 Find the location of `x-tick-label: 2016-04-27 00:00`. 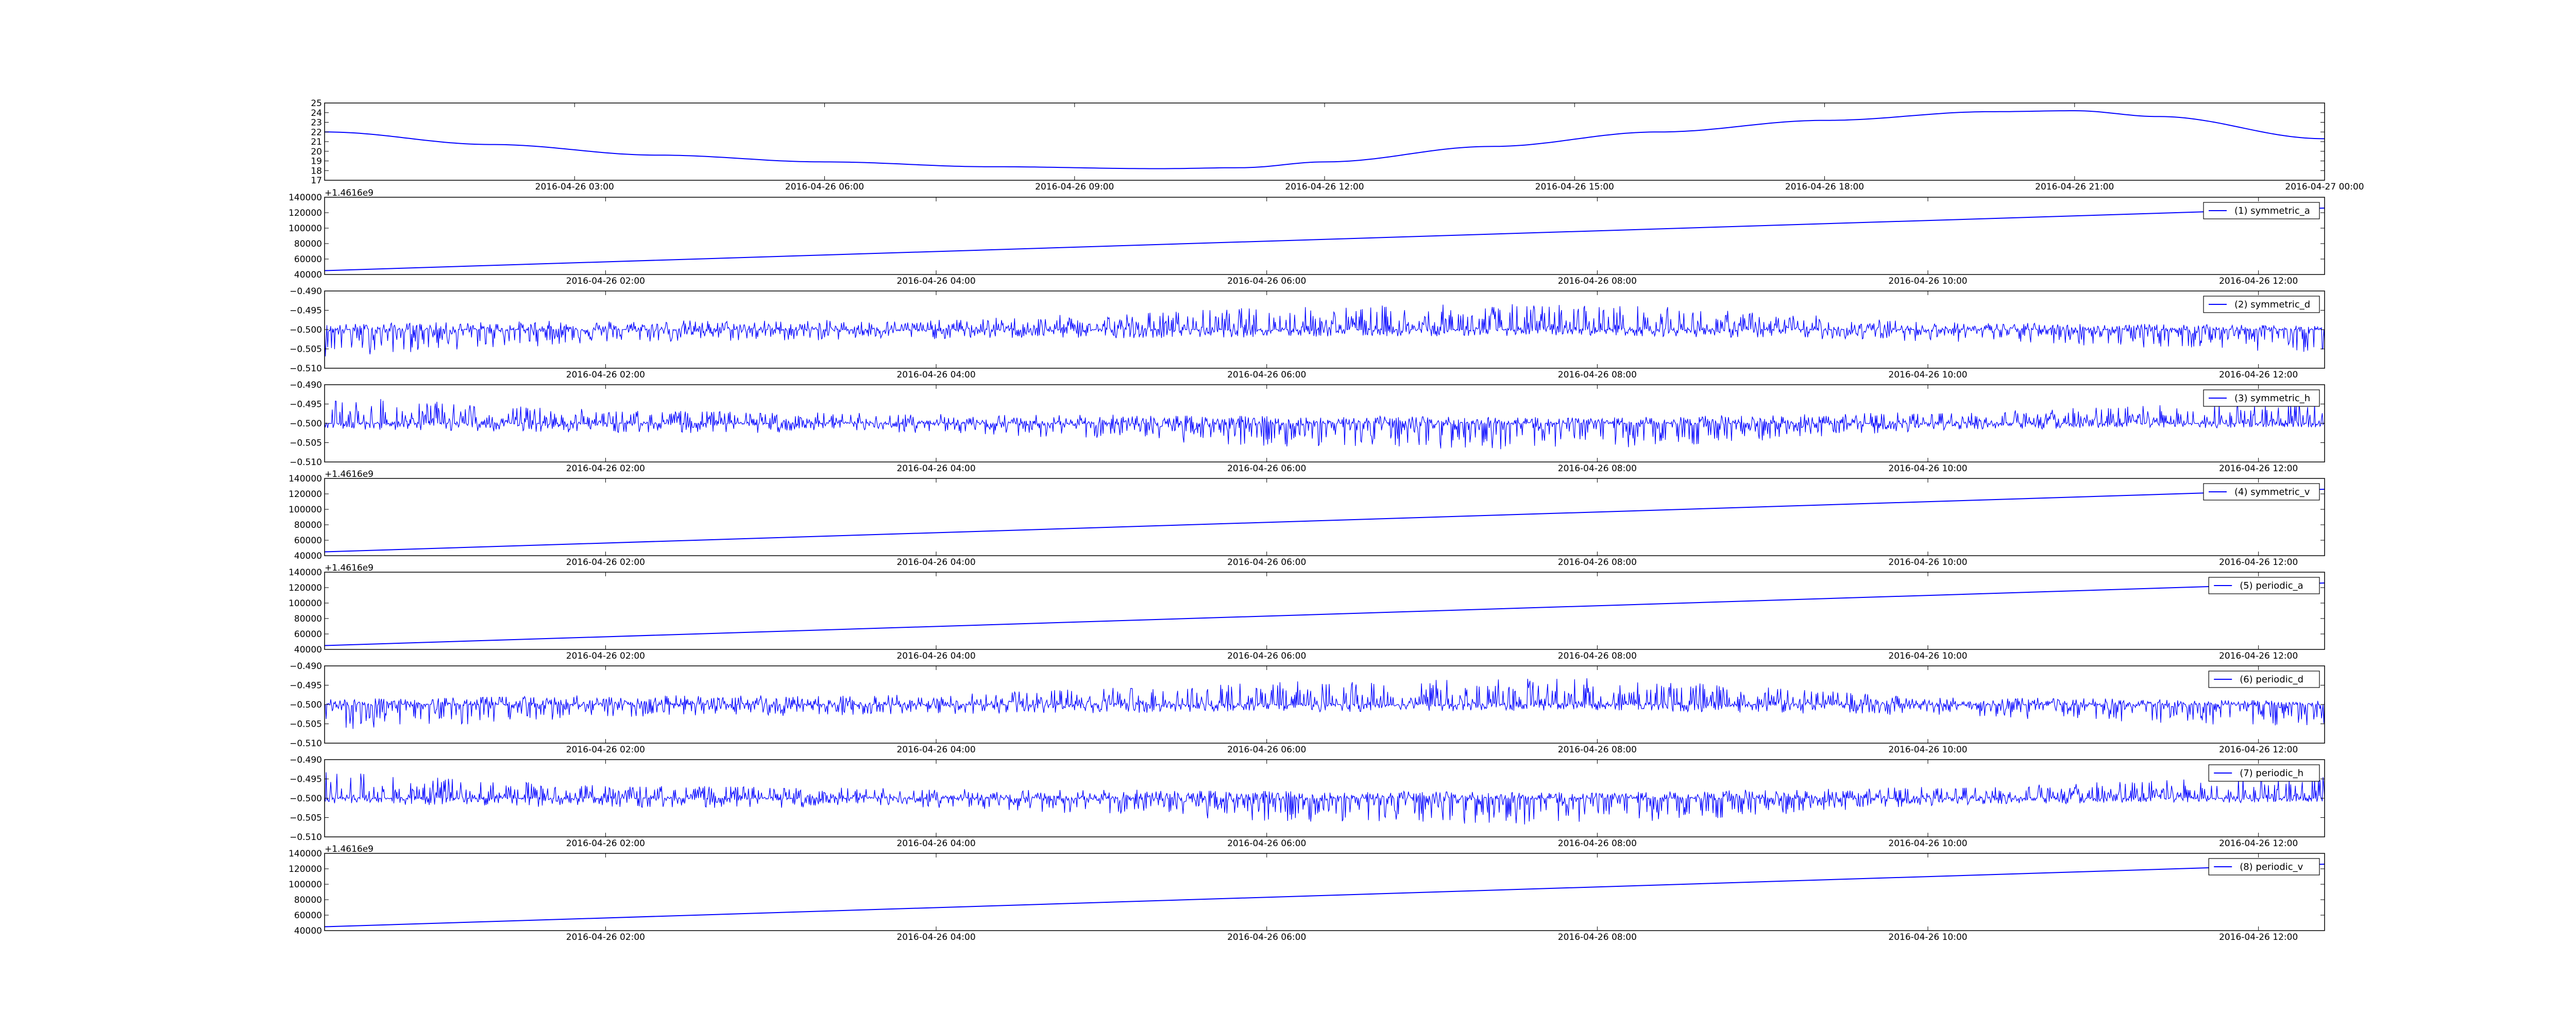

x-tick-label: 2016-04-27 00:00 is located at coordinates (2324, 187).